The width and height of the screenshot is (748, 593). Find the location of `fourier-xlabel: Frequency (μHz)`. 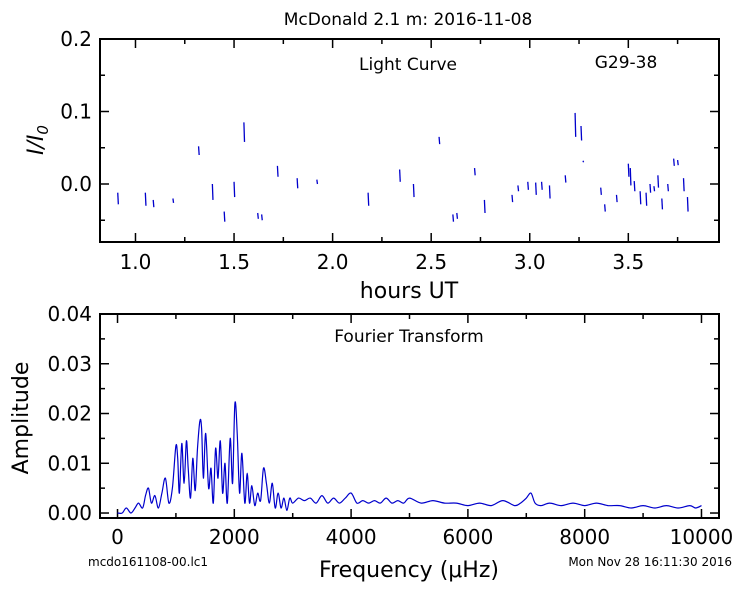

fourier-xlabel: Frequency (μHz) is located at coordinates (409, 570).